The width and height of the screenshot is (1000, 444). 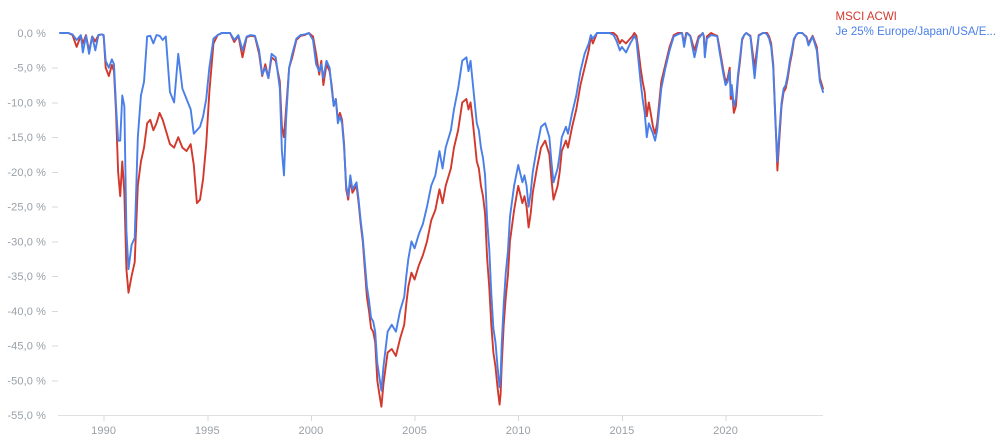 What do you see at coordinates (31, 34) in the screenshot?
I see `y-axis-tick-label: 0,0 %` at bounding box center [31, 34].